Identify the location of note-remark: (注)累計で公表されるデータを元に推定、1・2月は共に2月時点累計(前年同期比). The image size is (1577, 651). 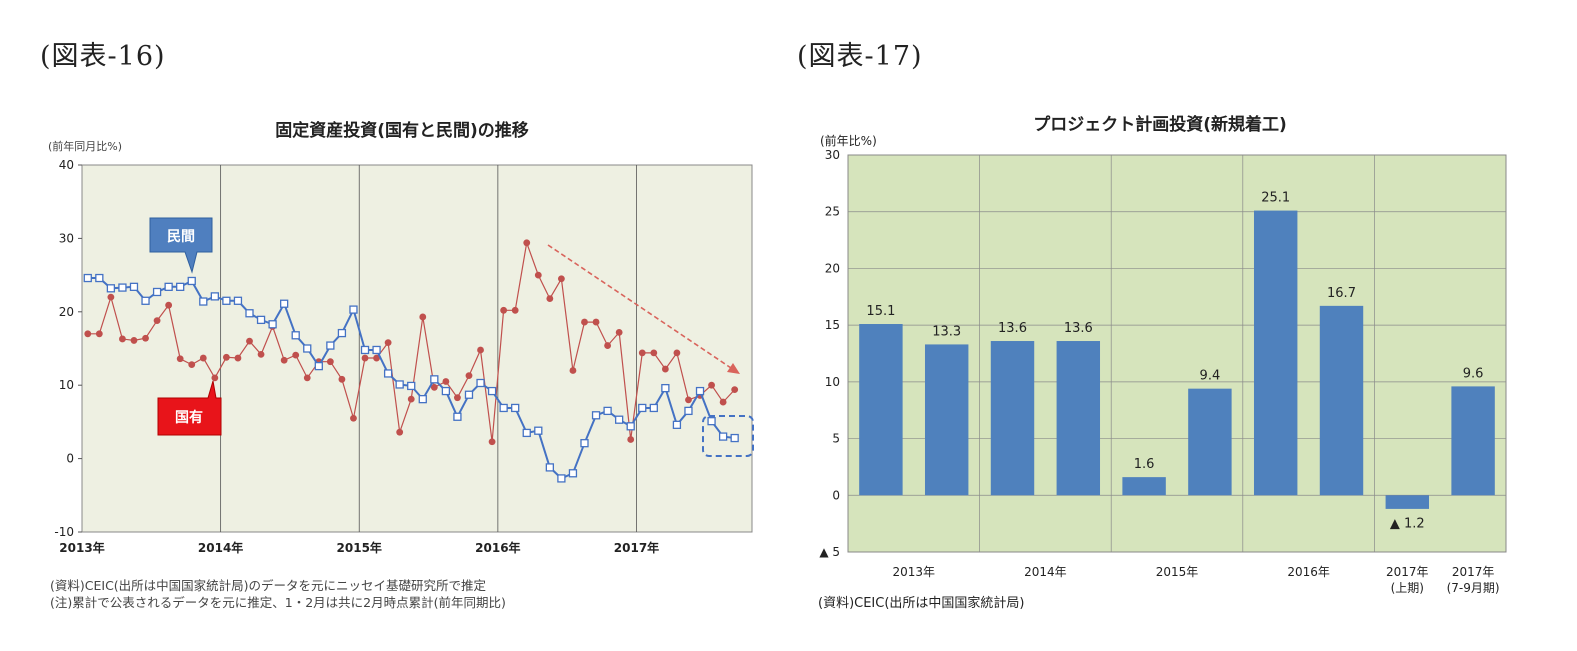
(278, 602).